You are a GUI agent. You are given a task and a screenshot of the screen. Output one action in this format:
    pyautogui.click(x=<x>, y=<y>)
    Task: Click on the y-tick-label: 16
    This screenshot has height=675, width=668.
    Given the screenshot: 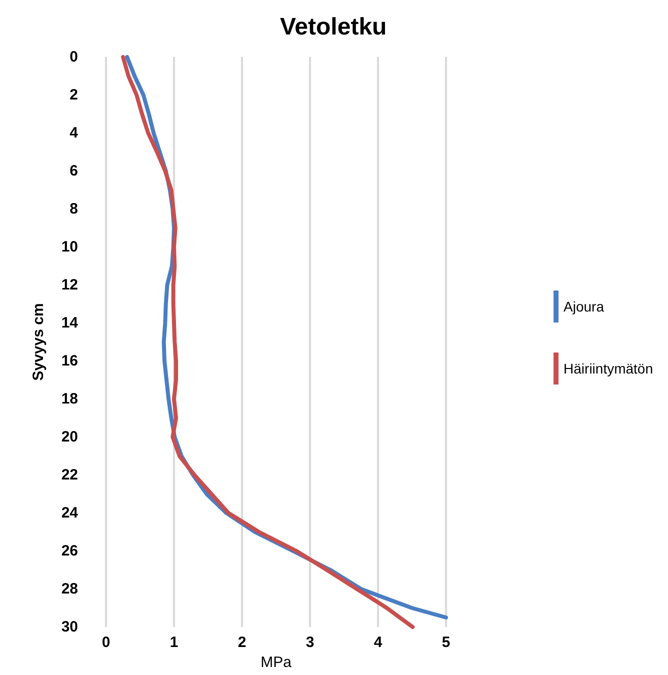 What is the action you would take?
    pyautogui.click(x=69, y=361)
    